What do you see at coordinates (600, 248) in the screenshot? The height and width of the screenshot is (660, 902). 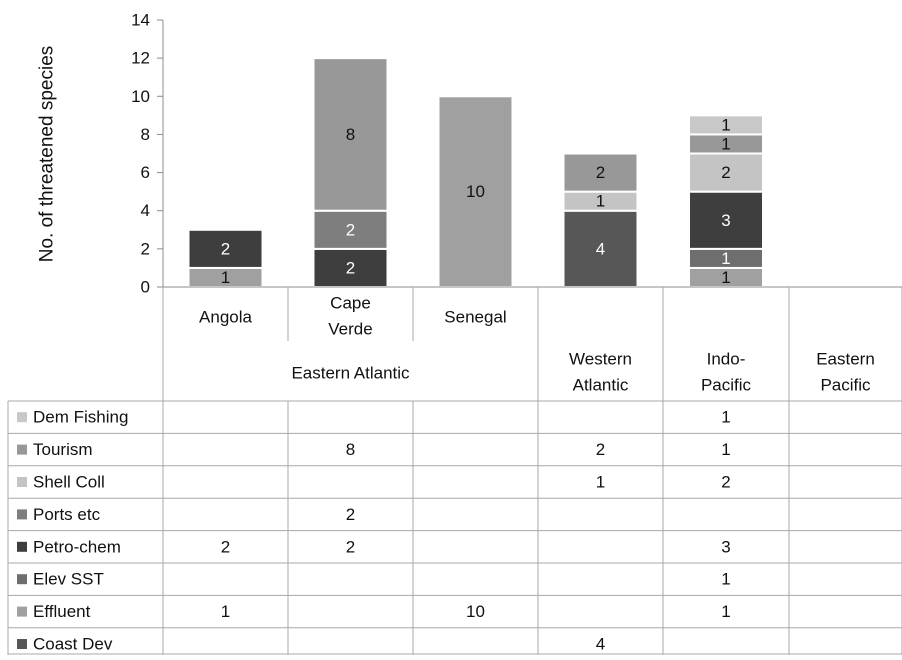 I see `bar-data-label: 4` at bounding box center [600, 248].